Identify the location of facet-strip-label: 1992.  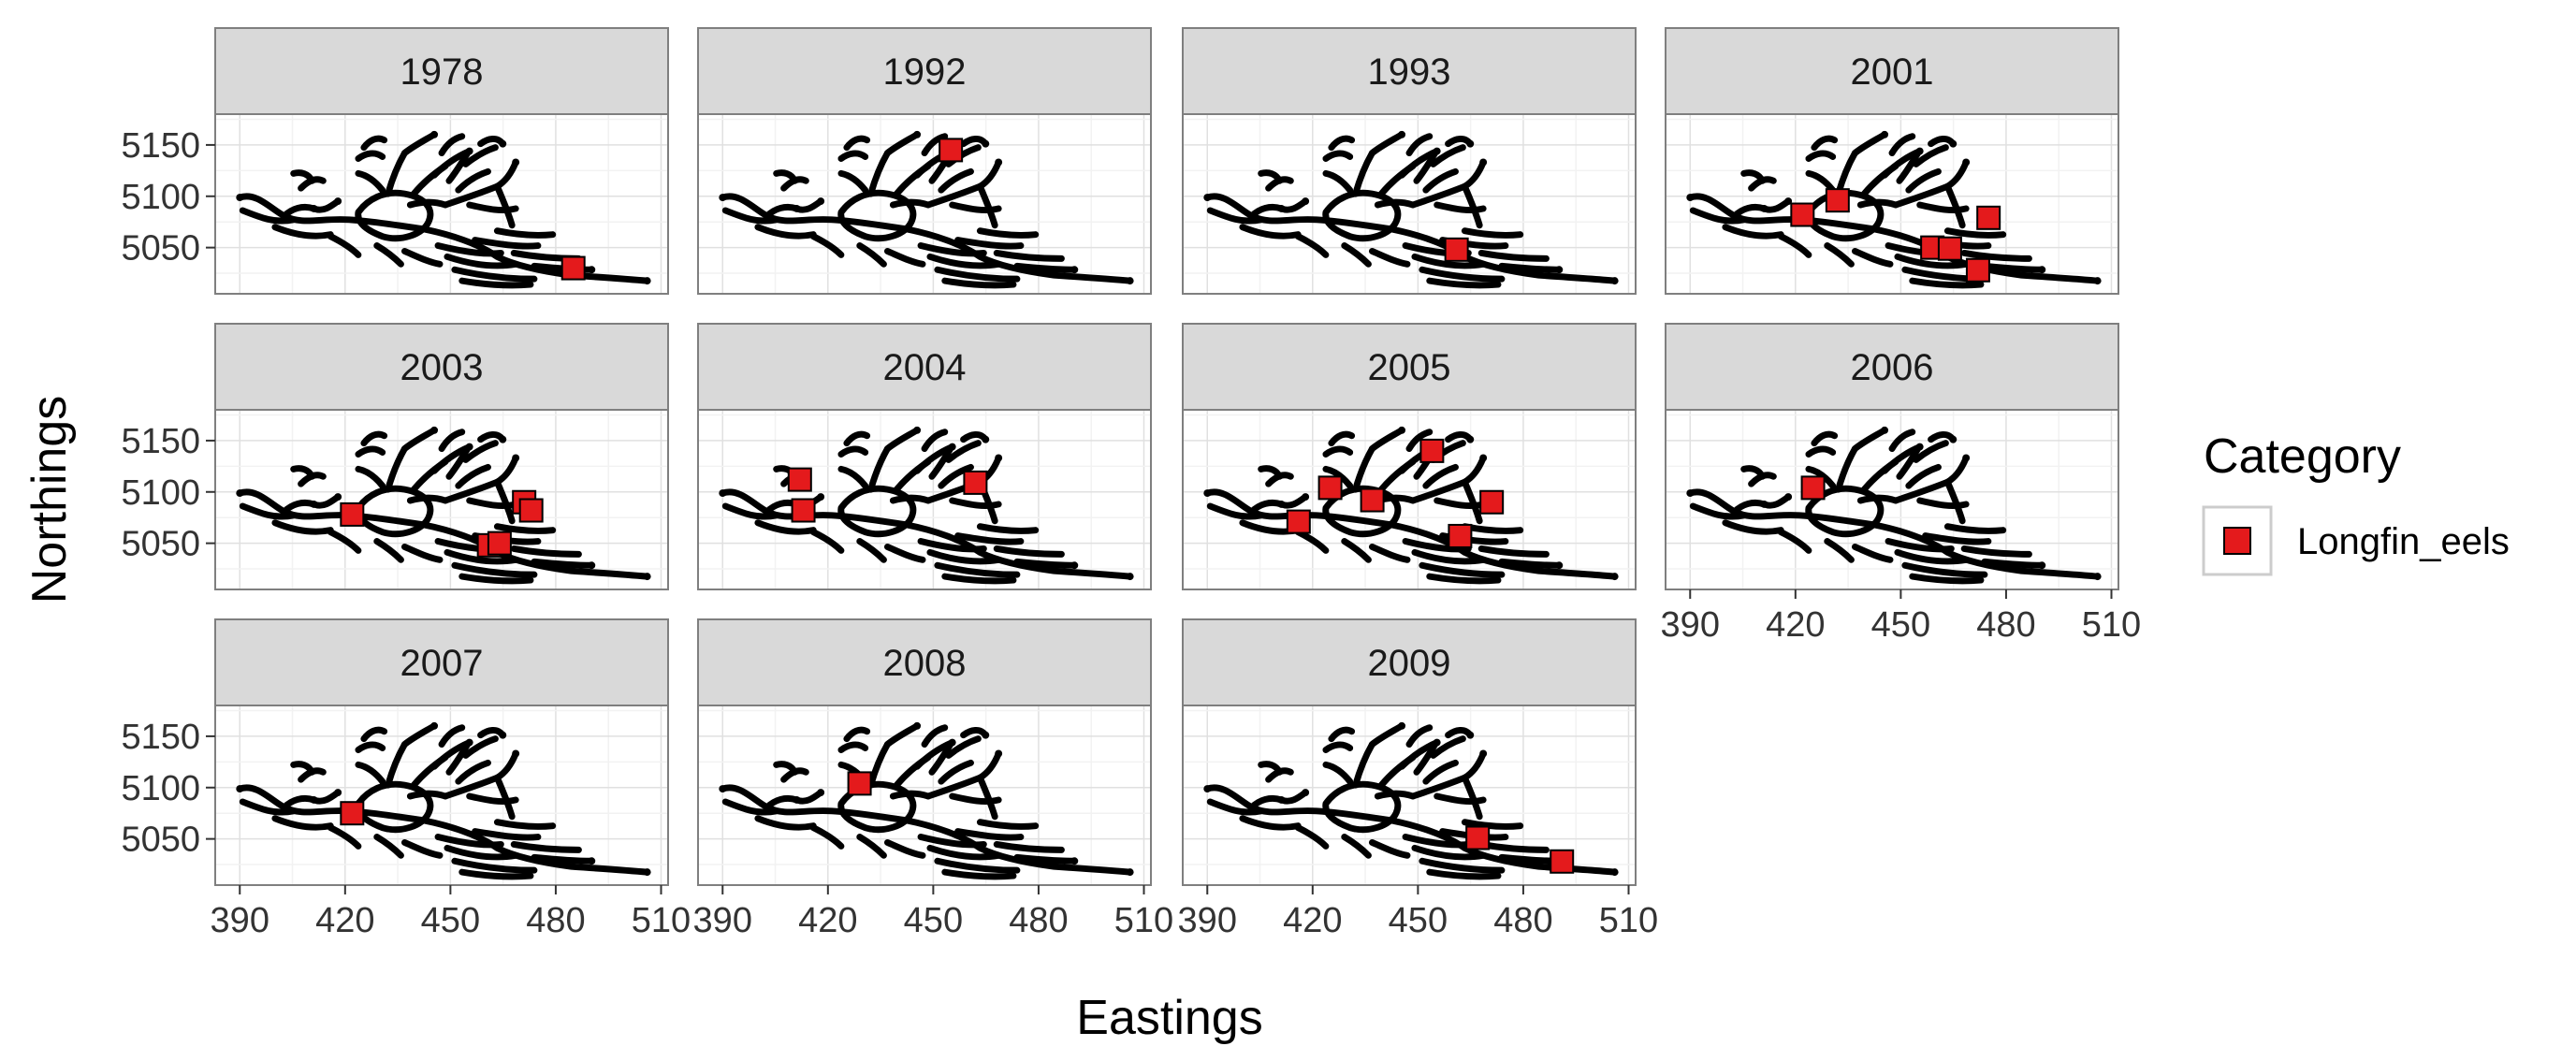
(925, 72).